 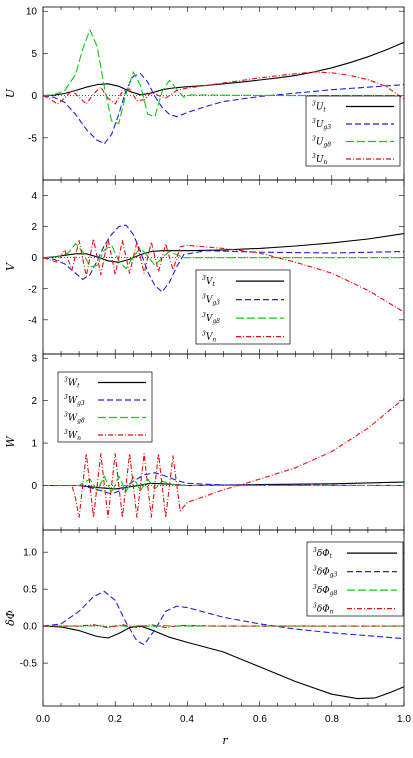 I want to click on y-tick-label: 1.0, so click(x=30, y=553).